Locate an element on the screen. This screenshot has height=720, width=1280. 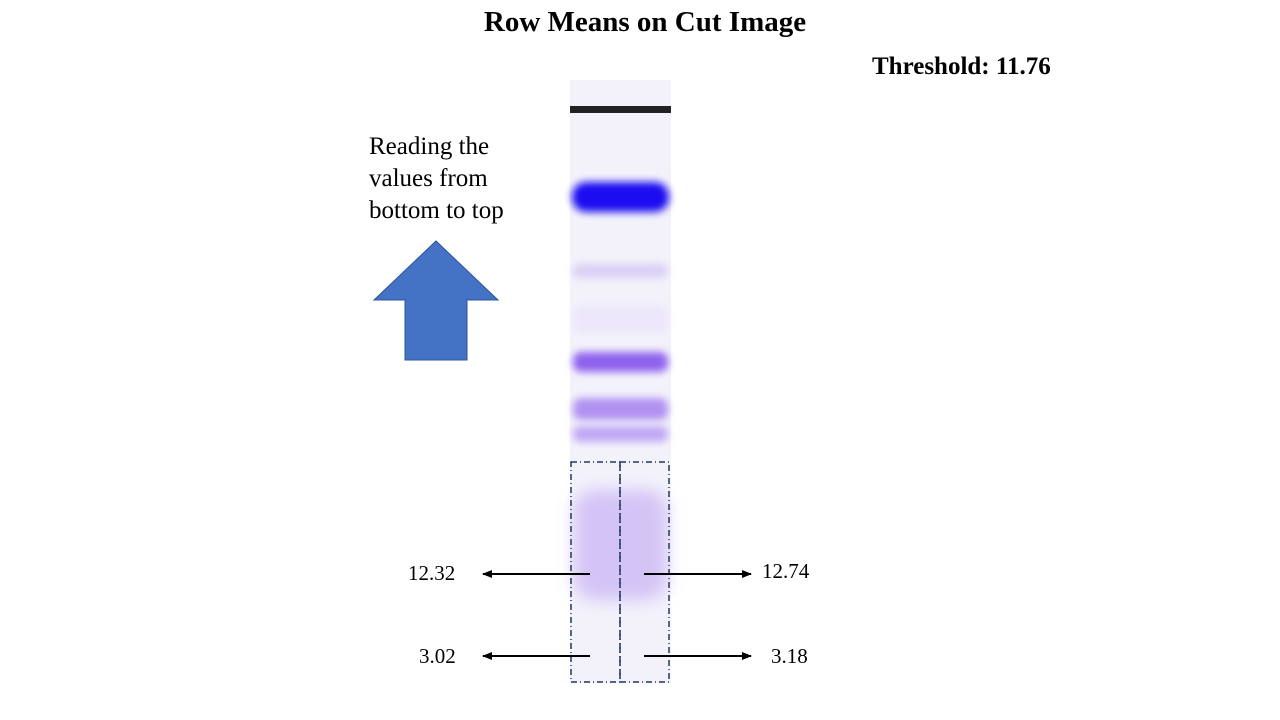
reading-instruction: Reading the values from bottom to top is located at coordinates (464, 179).